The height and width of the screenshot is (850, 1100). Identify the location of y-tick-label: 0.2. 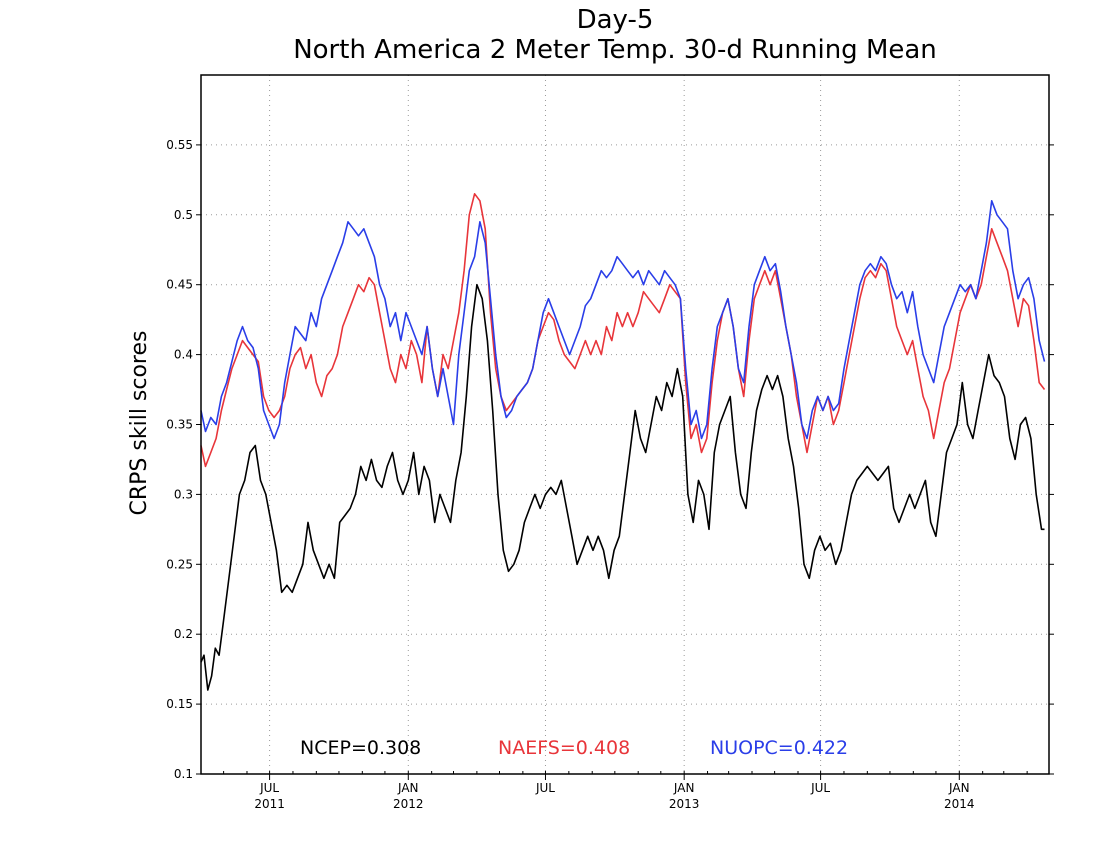
(183, 634).